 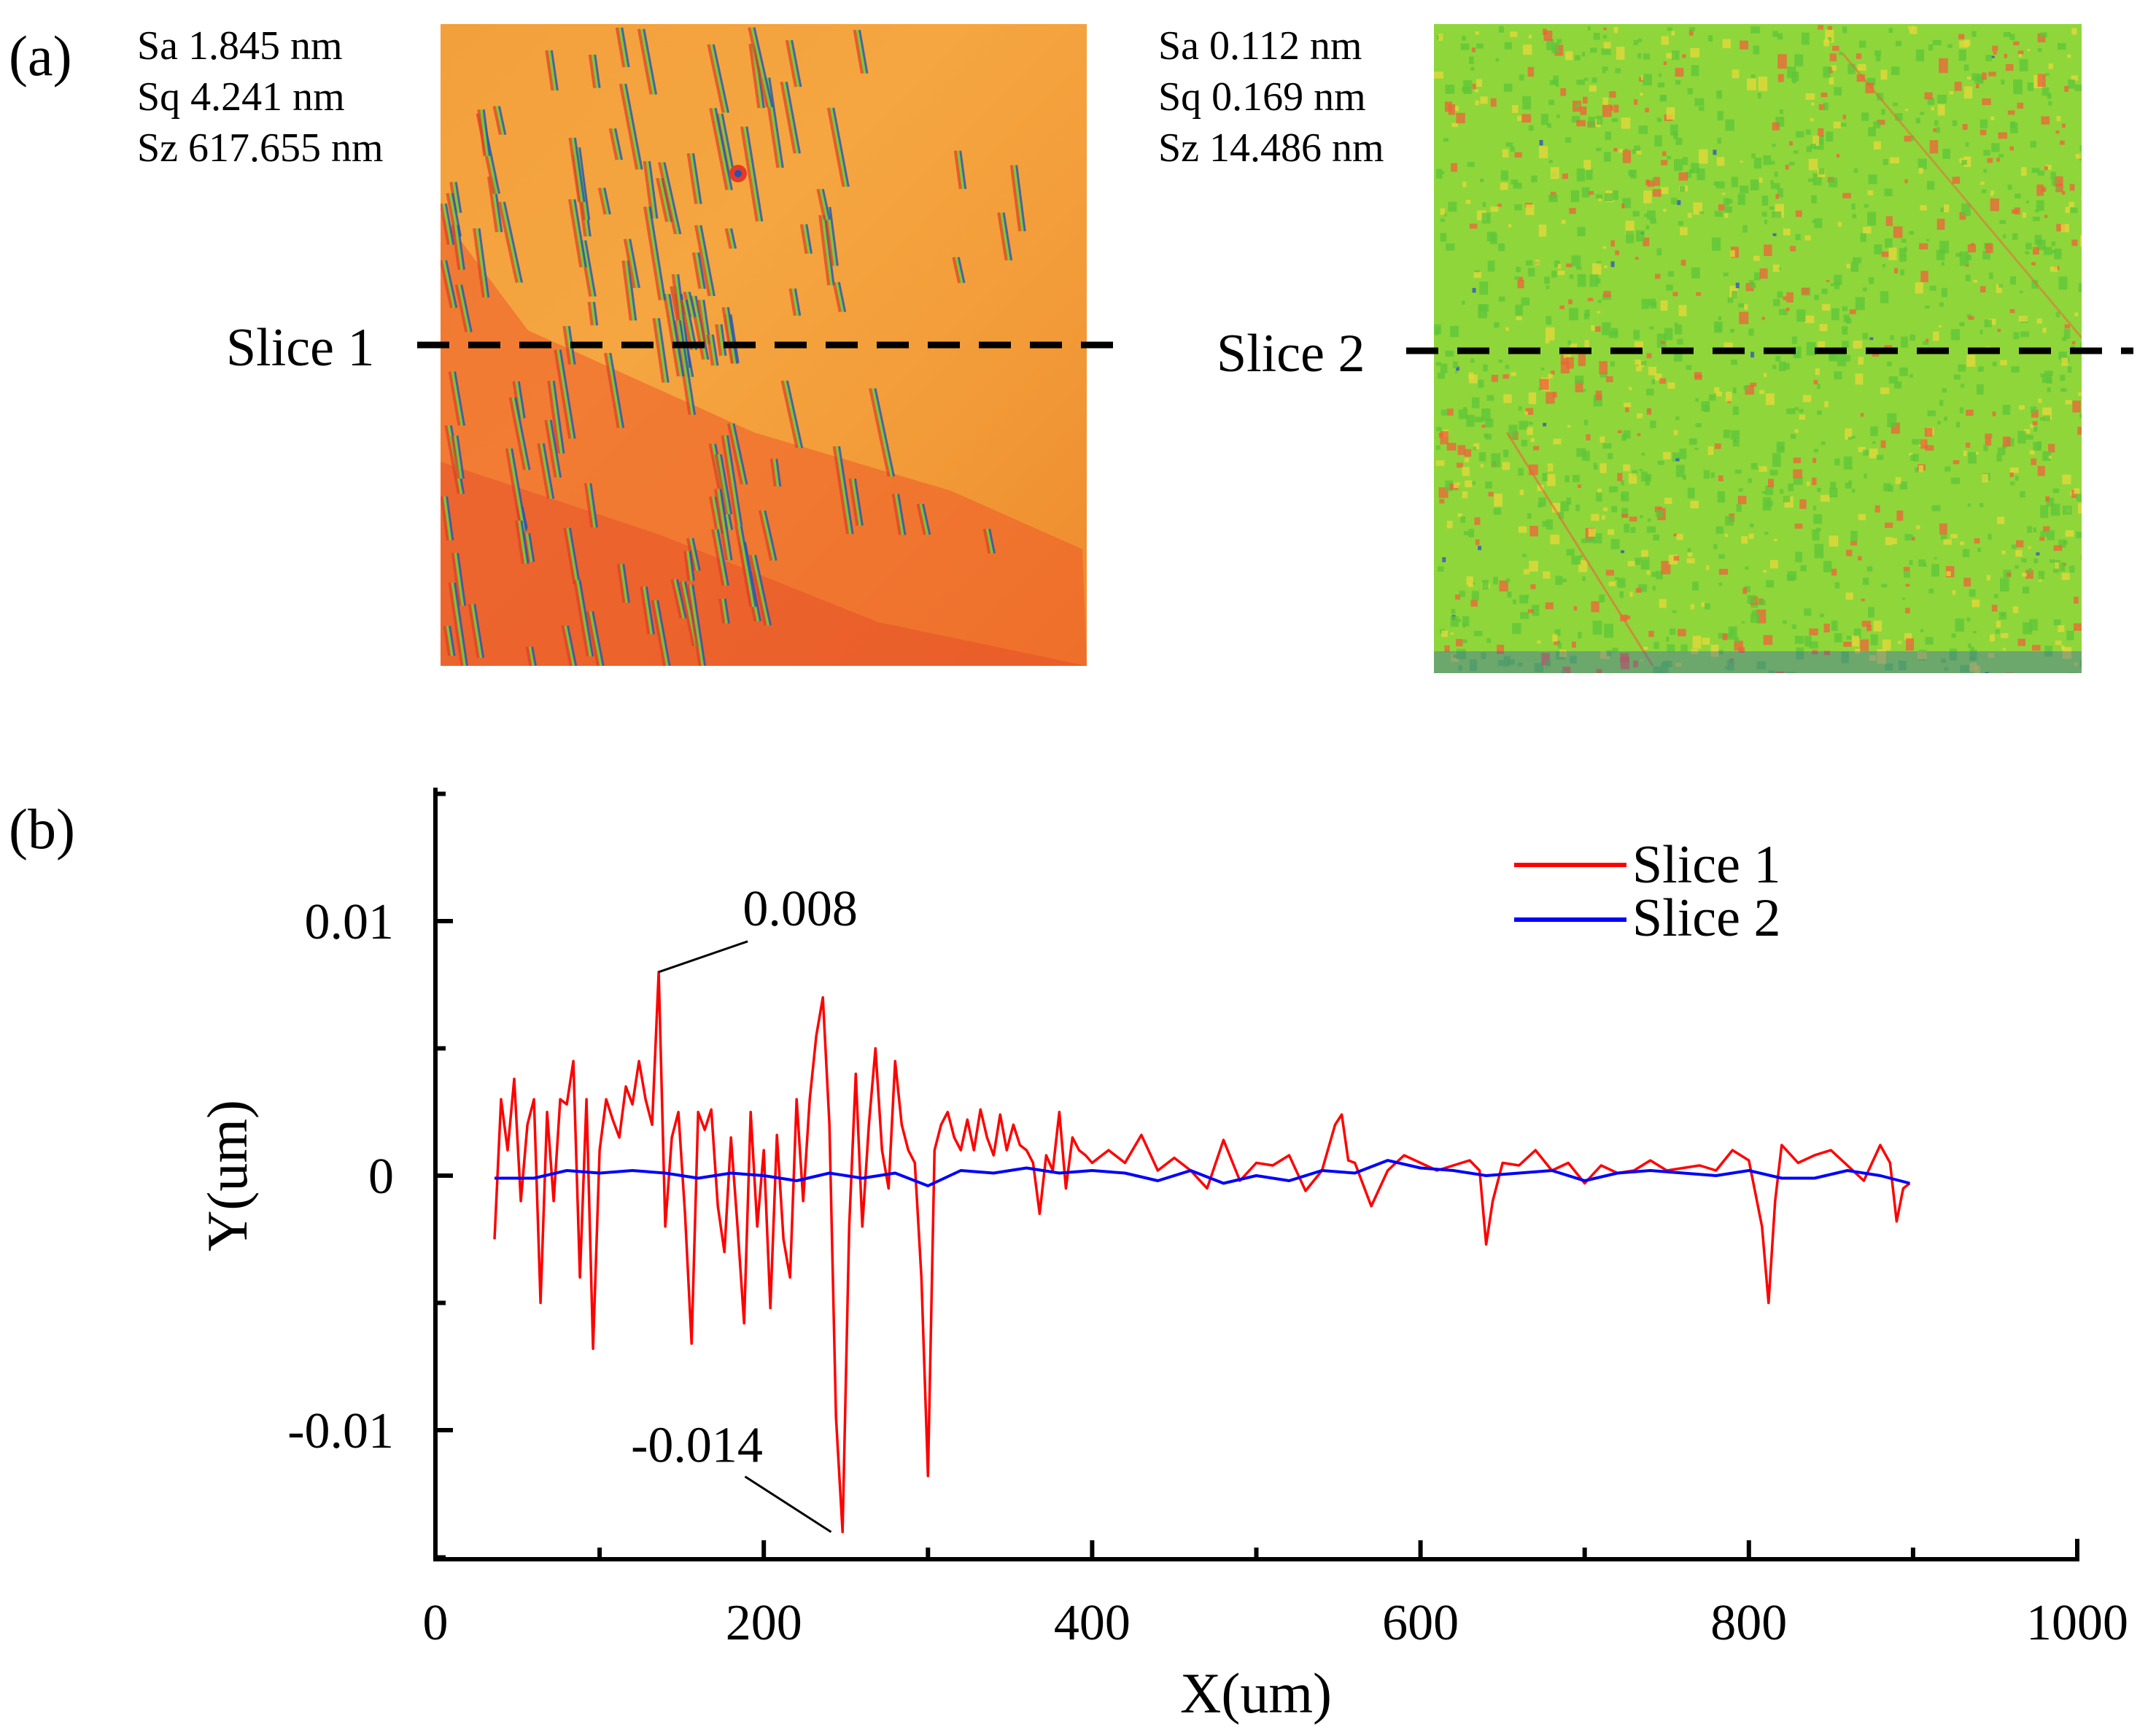 What do you see at coordinates (1647, 891) in the screenshot?
I see `chart-legend: Slice 1 Slice 2` at bounding box center [1647, 891].